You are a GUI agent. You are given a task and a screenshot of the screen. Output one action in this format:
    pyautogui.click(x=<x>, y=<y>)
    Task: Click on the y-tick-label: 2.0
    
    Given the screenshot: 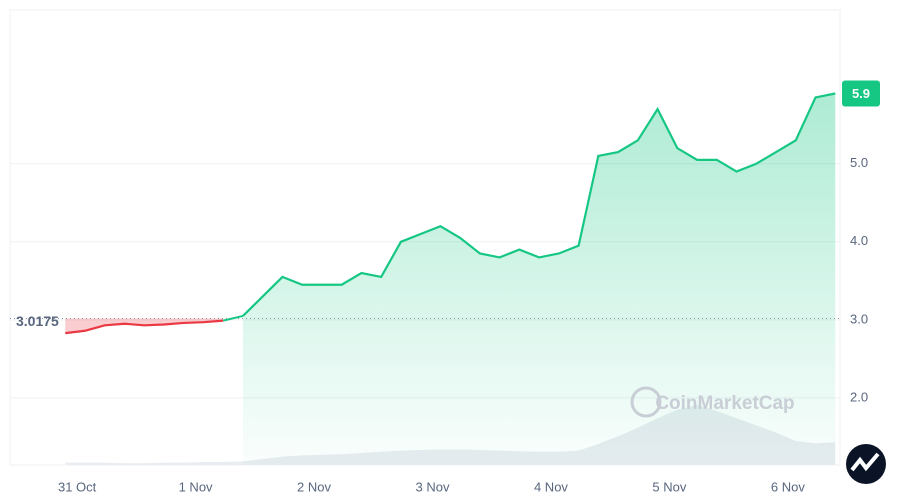 What is the action you would take?
    pyautogui.click(x=859, y=396)
    